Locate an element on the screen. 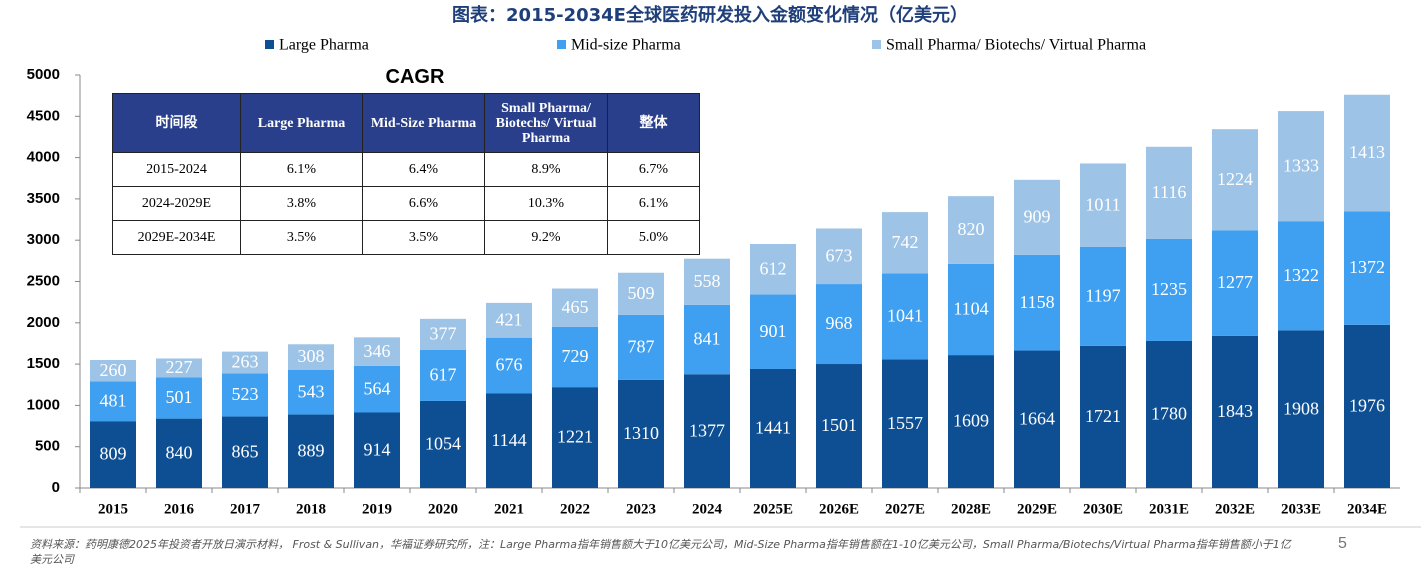  y-tick-label: 4500 is located at coordinates (43, 115).